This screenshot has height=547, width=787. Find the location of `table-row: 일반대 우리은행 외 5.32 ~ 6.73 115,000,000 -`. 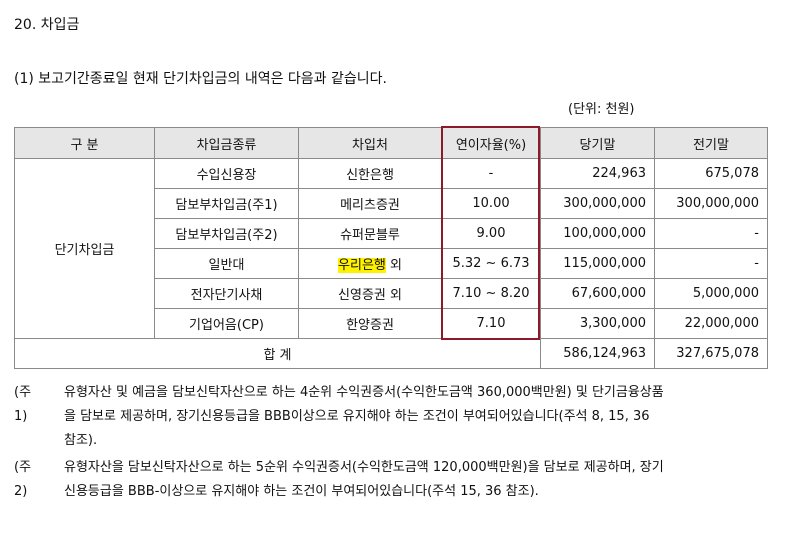

table-row: 일반대 우리은행 외 5.32 ~ 6.73 115,000,000 - is located at coordinates (391, 263).